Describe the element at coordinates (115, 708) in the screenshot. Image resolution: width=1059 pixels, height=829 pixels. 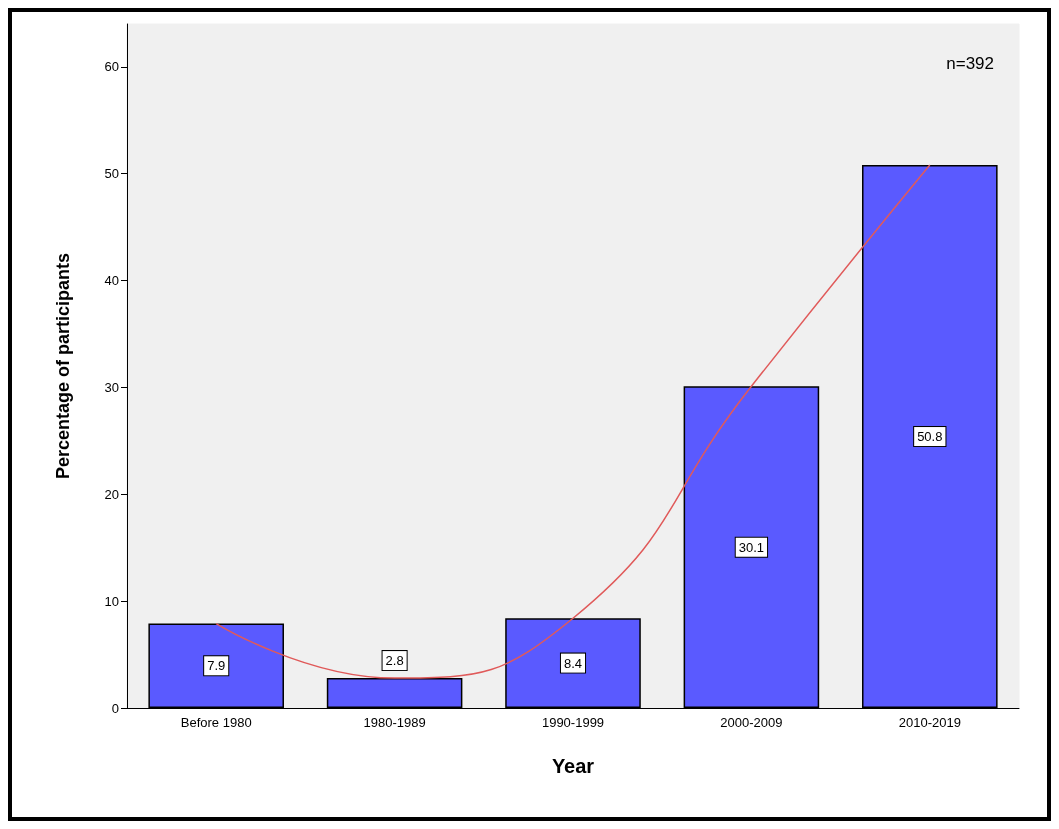
I see `y-tick-label: 0` at that location.